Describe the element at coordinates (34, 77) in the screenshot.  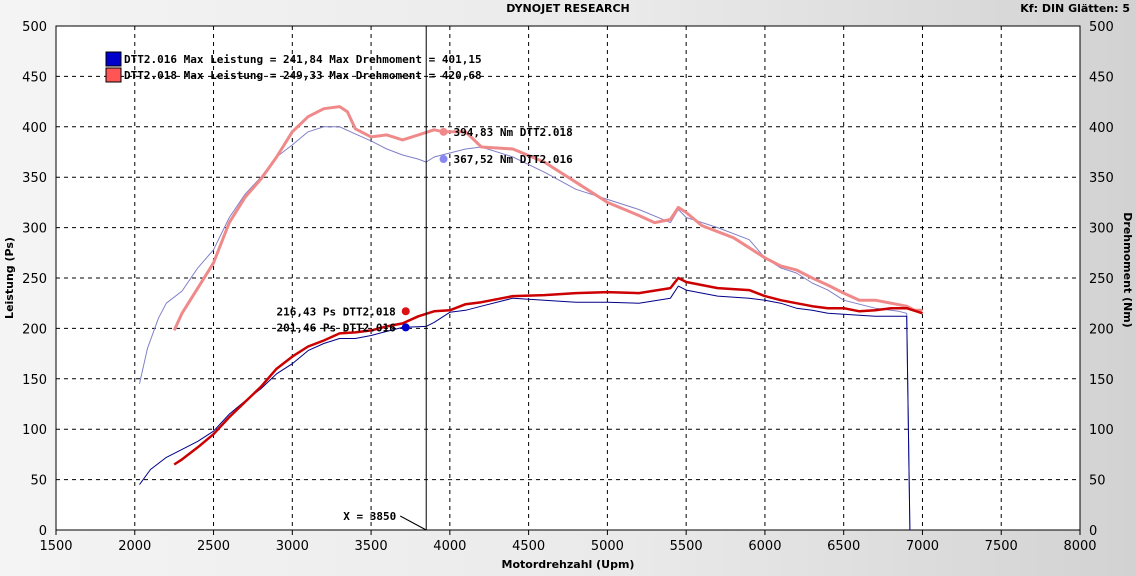
I see `y-tick-label-left: 450` at that location.